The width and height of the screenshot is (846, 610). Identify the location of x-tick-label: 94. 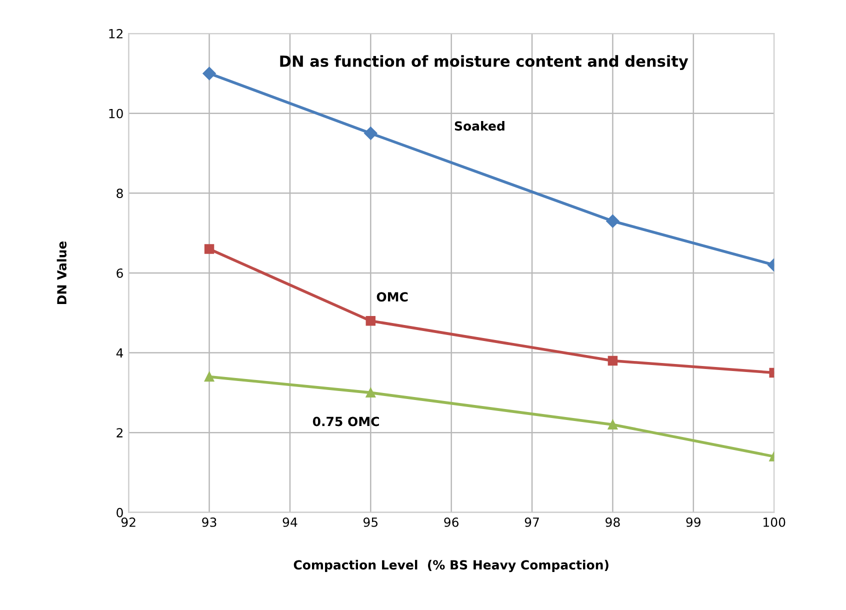
(290, 522).